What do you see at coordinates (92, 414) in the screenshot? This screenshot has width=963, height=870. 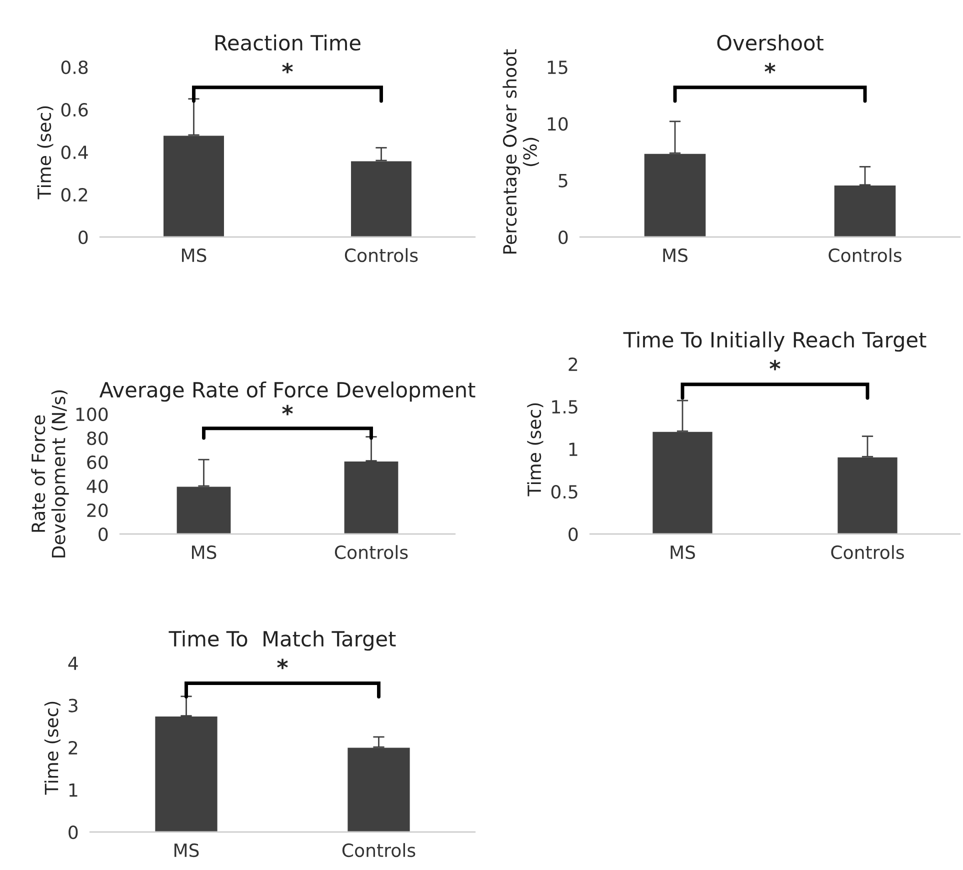 I see `y-tick-label: 100` at bounding box center [92, 414].